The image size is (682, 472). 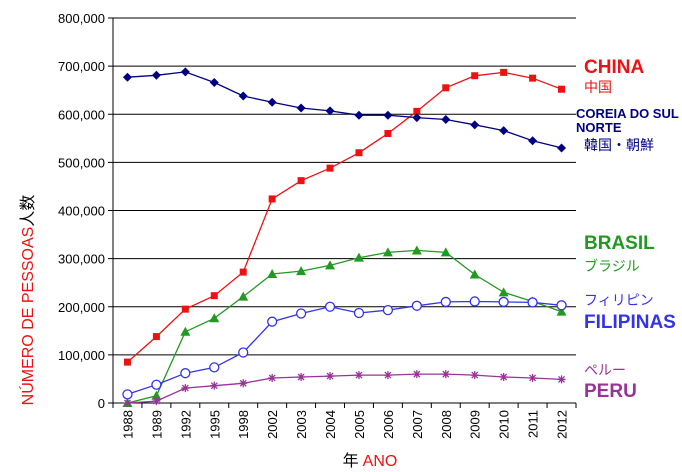 I want to click on y-tick-label: 600,000, so click(x=81, y=114).